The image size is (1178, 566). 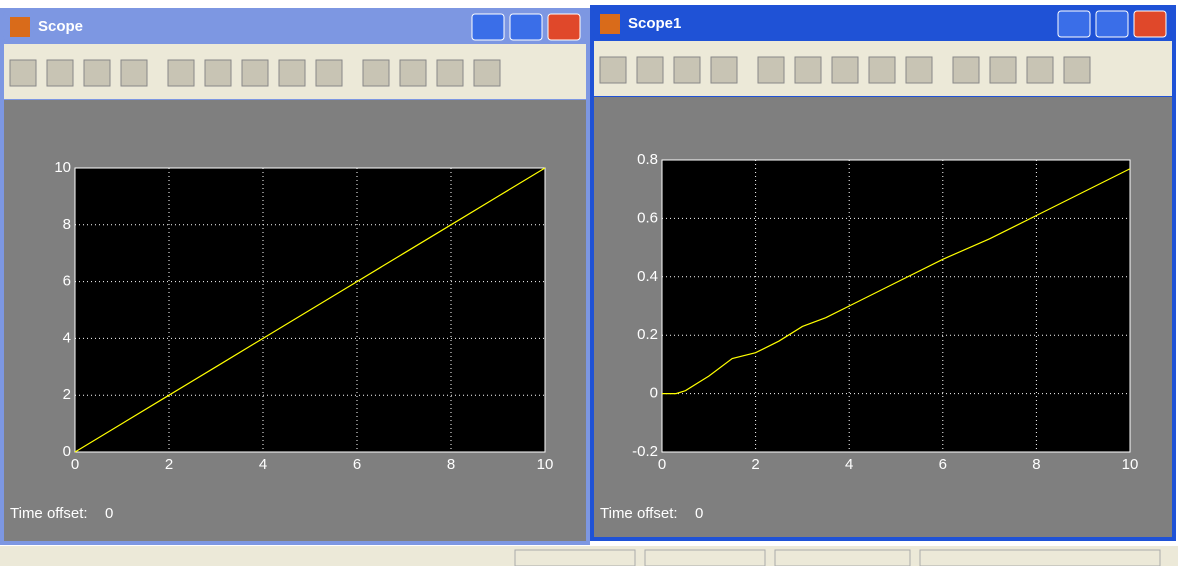 What do you see at coordinates (62, 167) in the screenshot?
I see `y-tick-label: 10` at bounding box center [62, 167].